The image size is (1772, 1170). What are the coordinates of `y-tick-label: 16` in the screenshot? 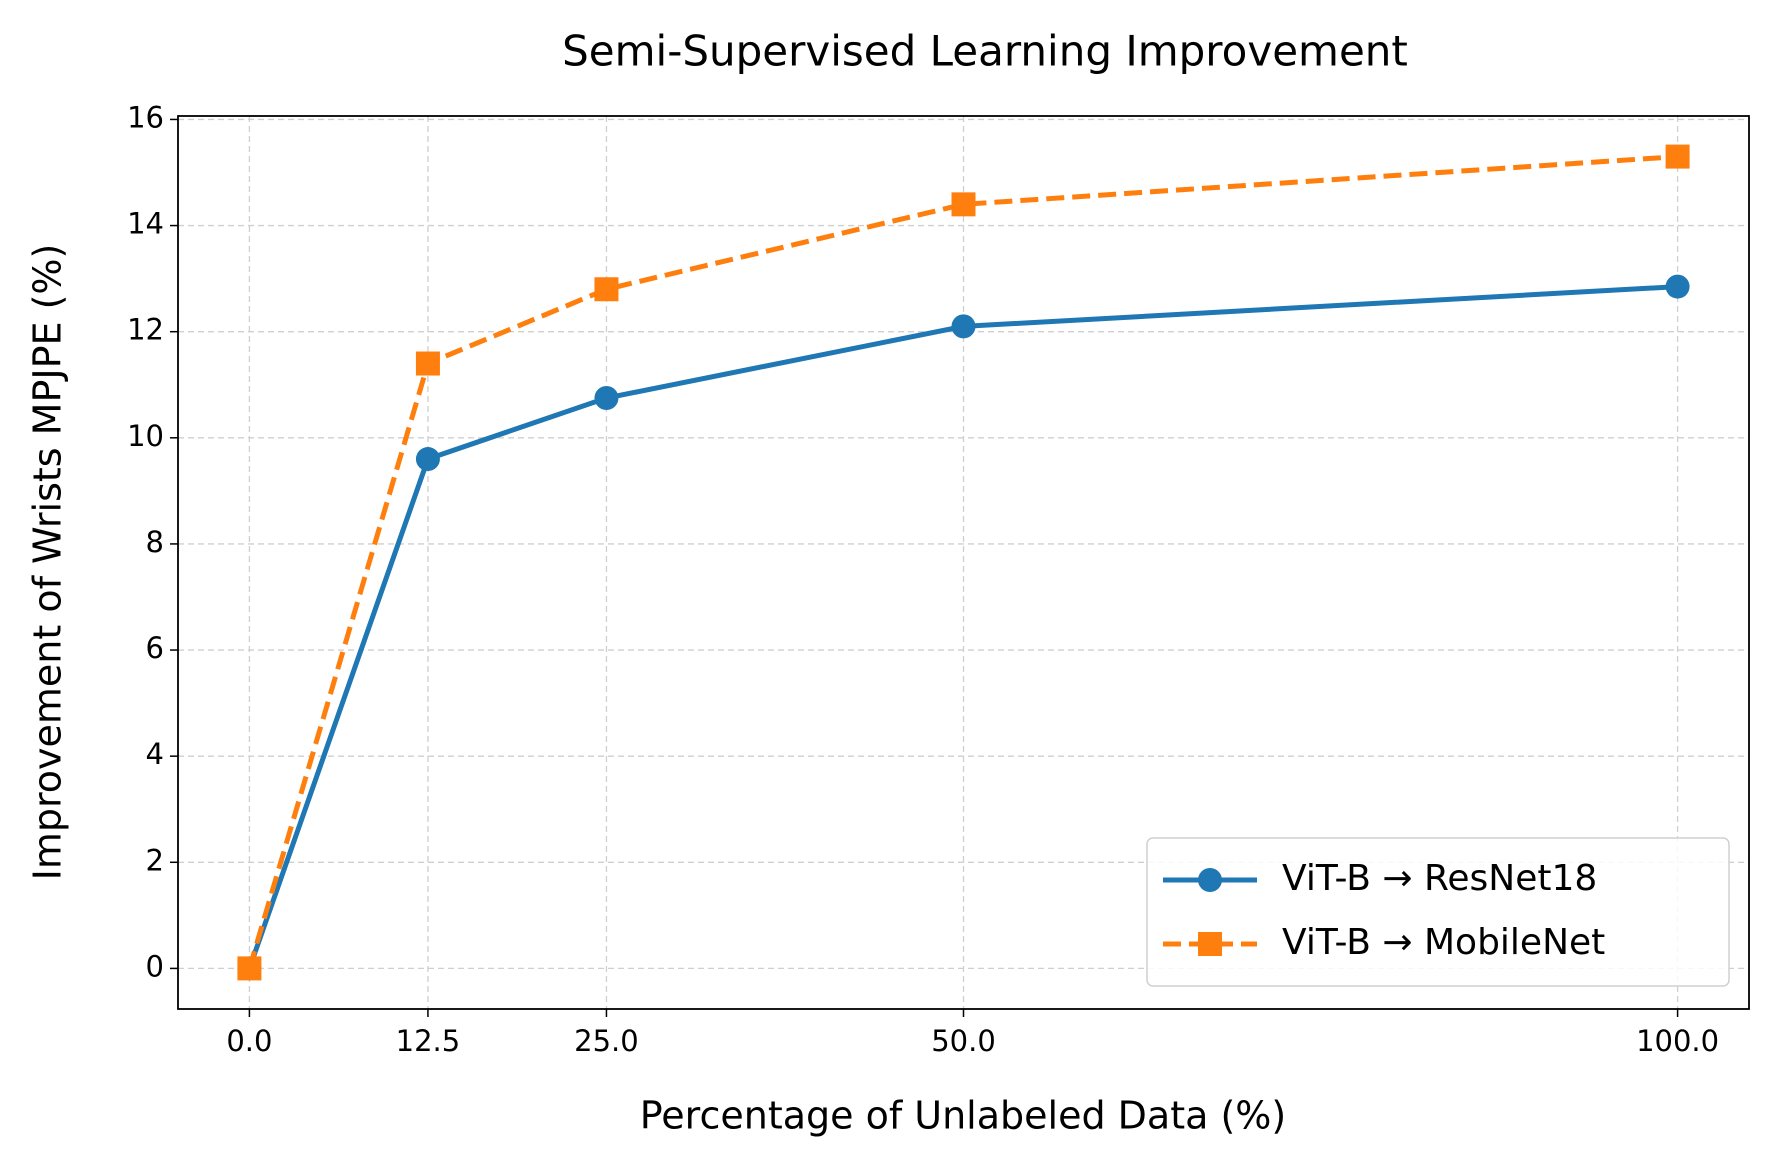 It's located at (145, 117).